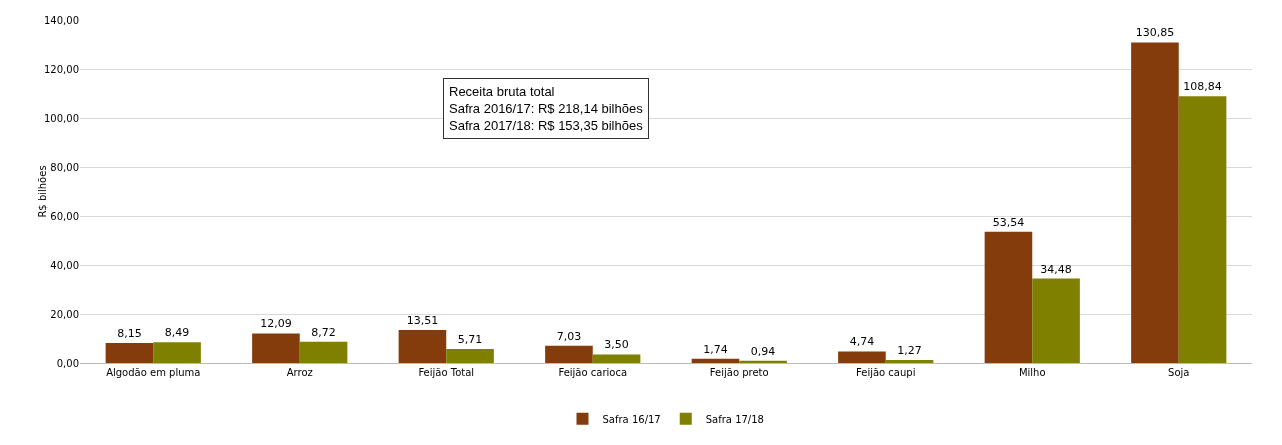 The image size is (1282, 445). Describe the element at coordinates (153, 372) in the screenshot. I see `x-tick-label: Algodão em pluma` at that location.